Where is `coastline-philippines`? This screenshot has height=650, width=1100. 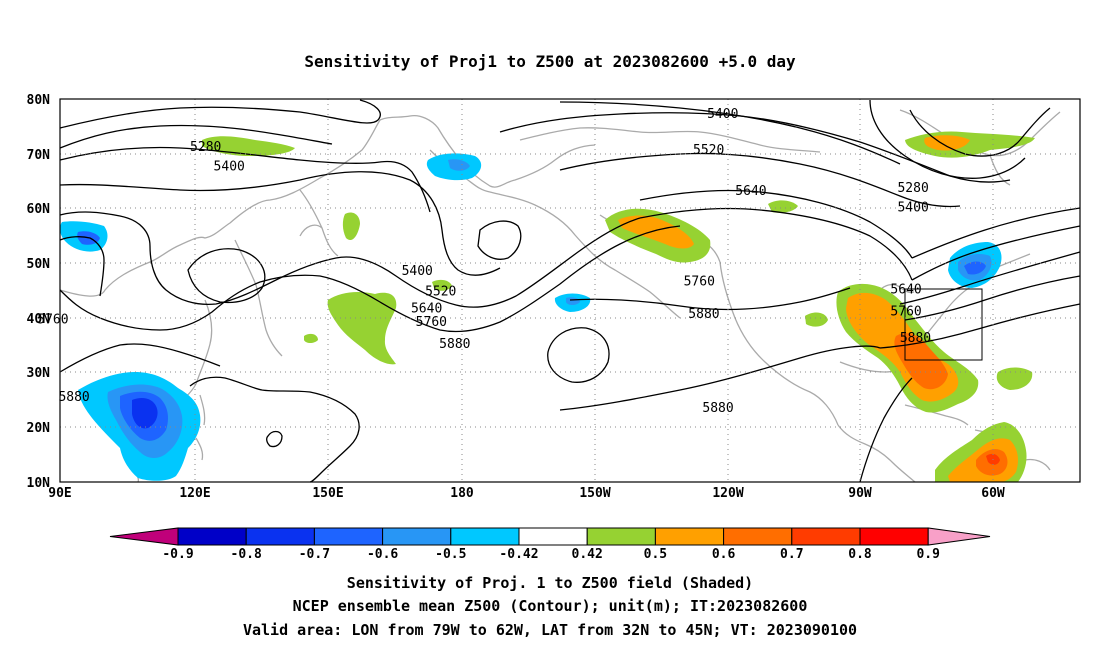
coastline-philippines is located at coordinates (200, 427).